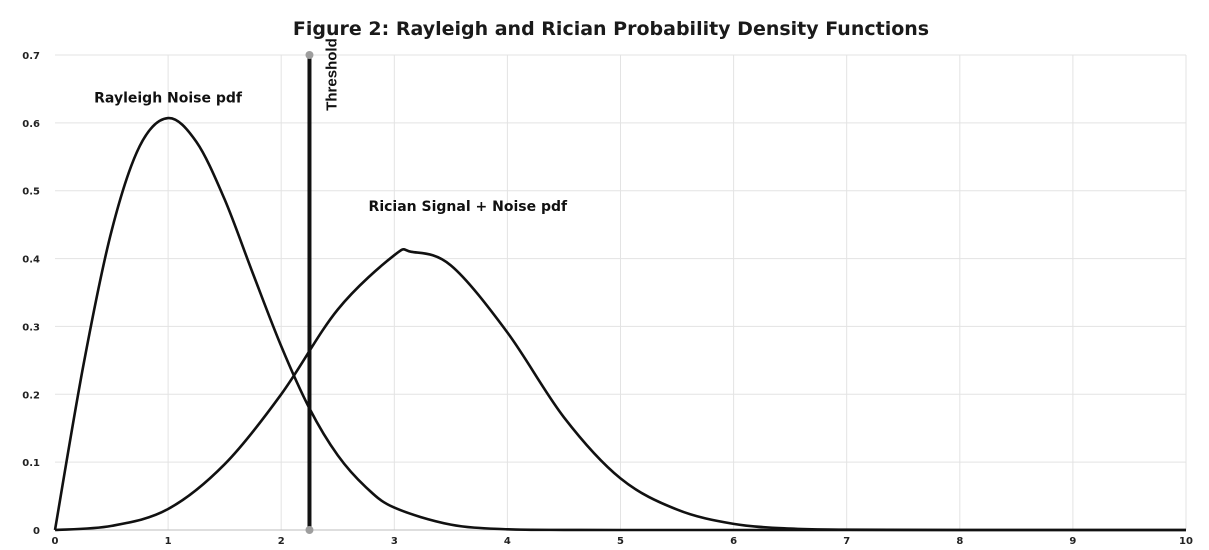 Image resolution: width=1209 pixels, height=550 pixels. Describe the element at coordinates (846, 541) in the screenshot. I see `x-tick-label: 7` at that location.